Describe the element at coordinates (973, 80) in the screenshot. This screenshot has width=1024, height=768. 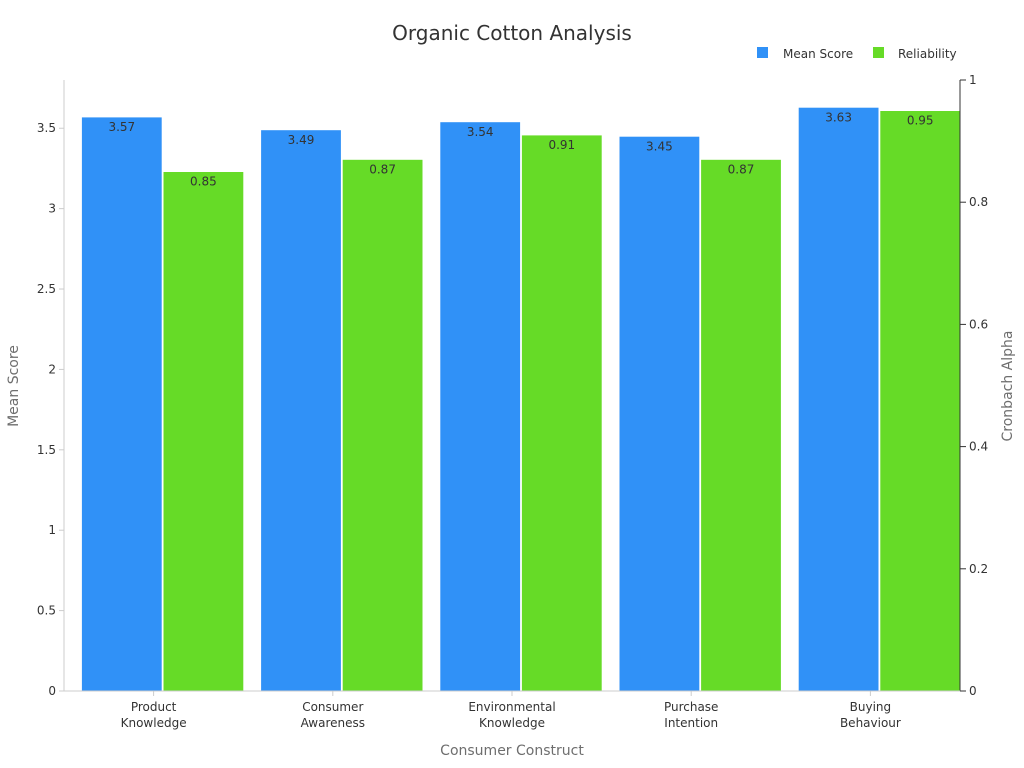
I see `right-tick-label: 1` at that location.